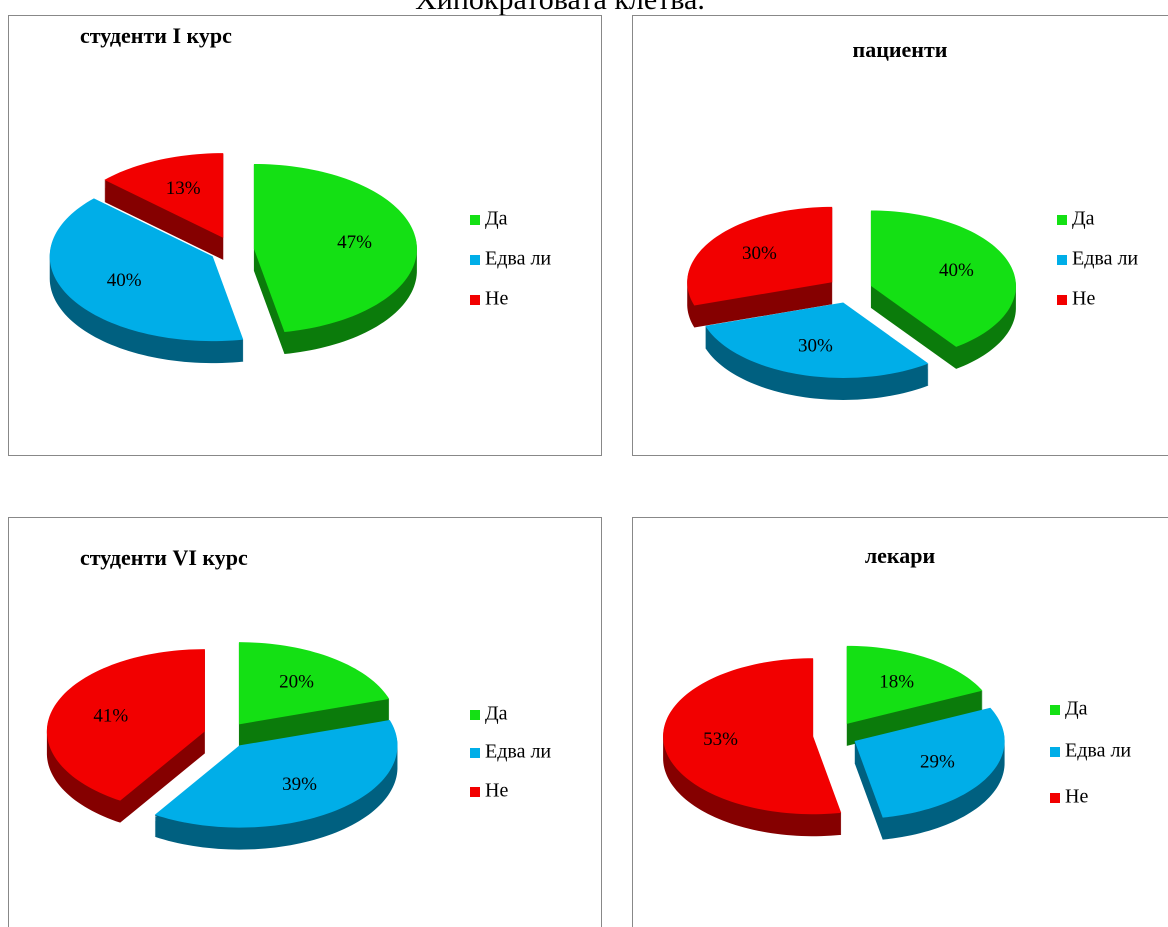  I want to click on data-label: 53%, so click(720, 739).